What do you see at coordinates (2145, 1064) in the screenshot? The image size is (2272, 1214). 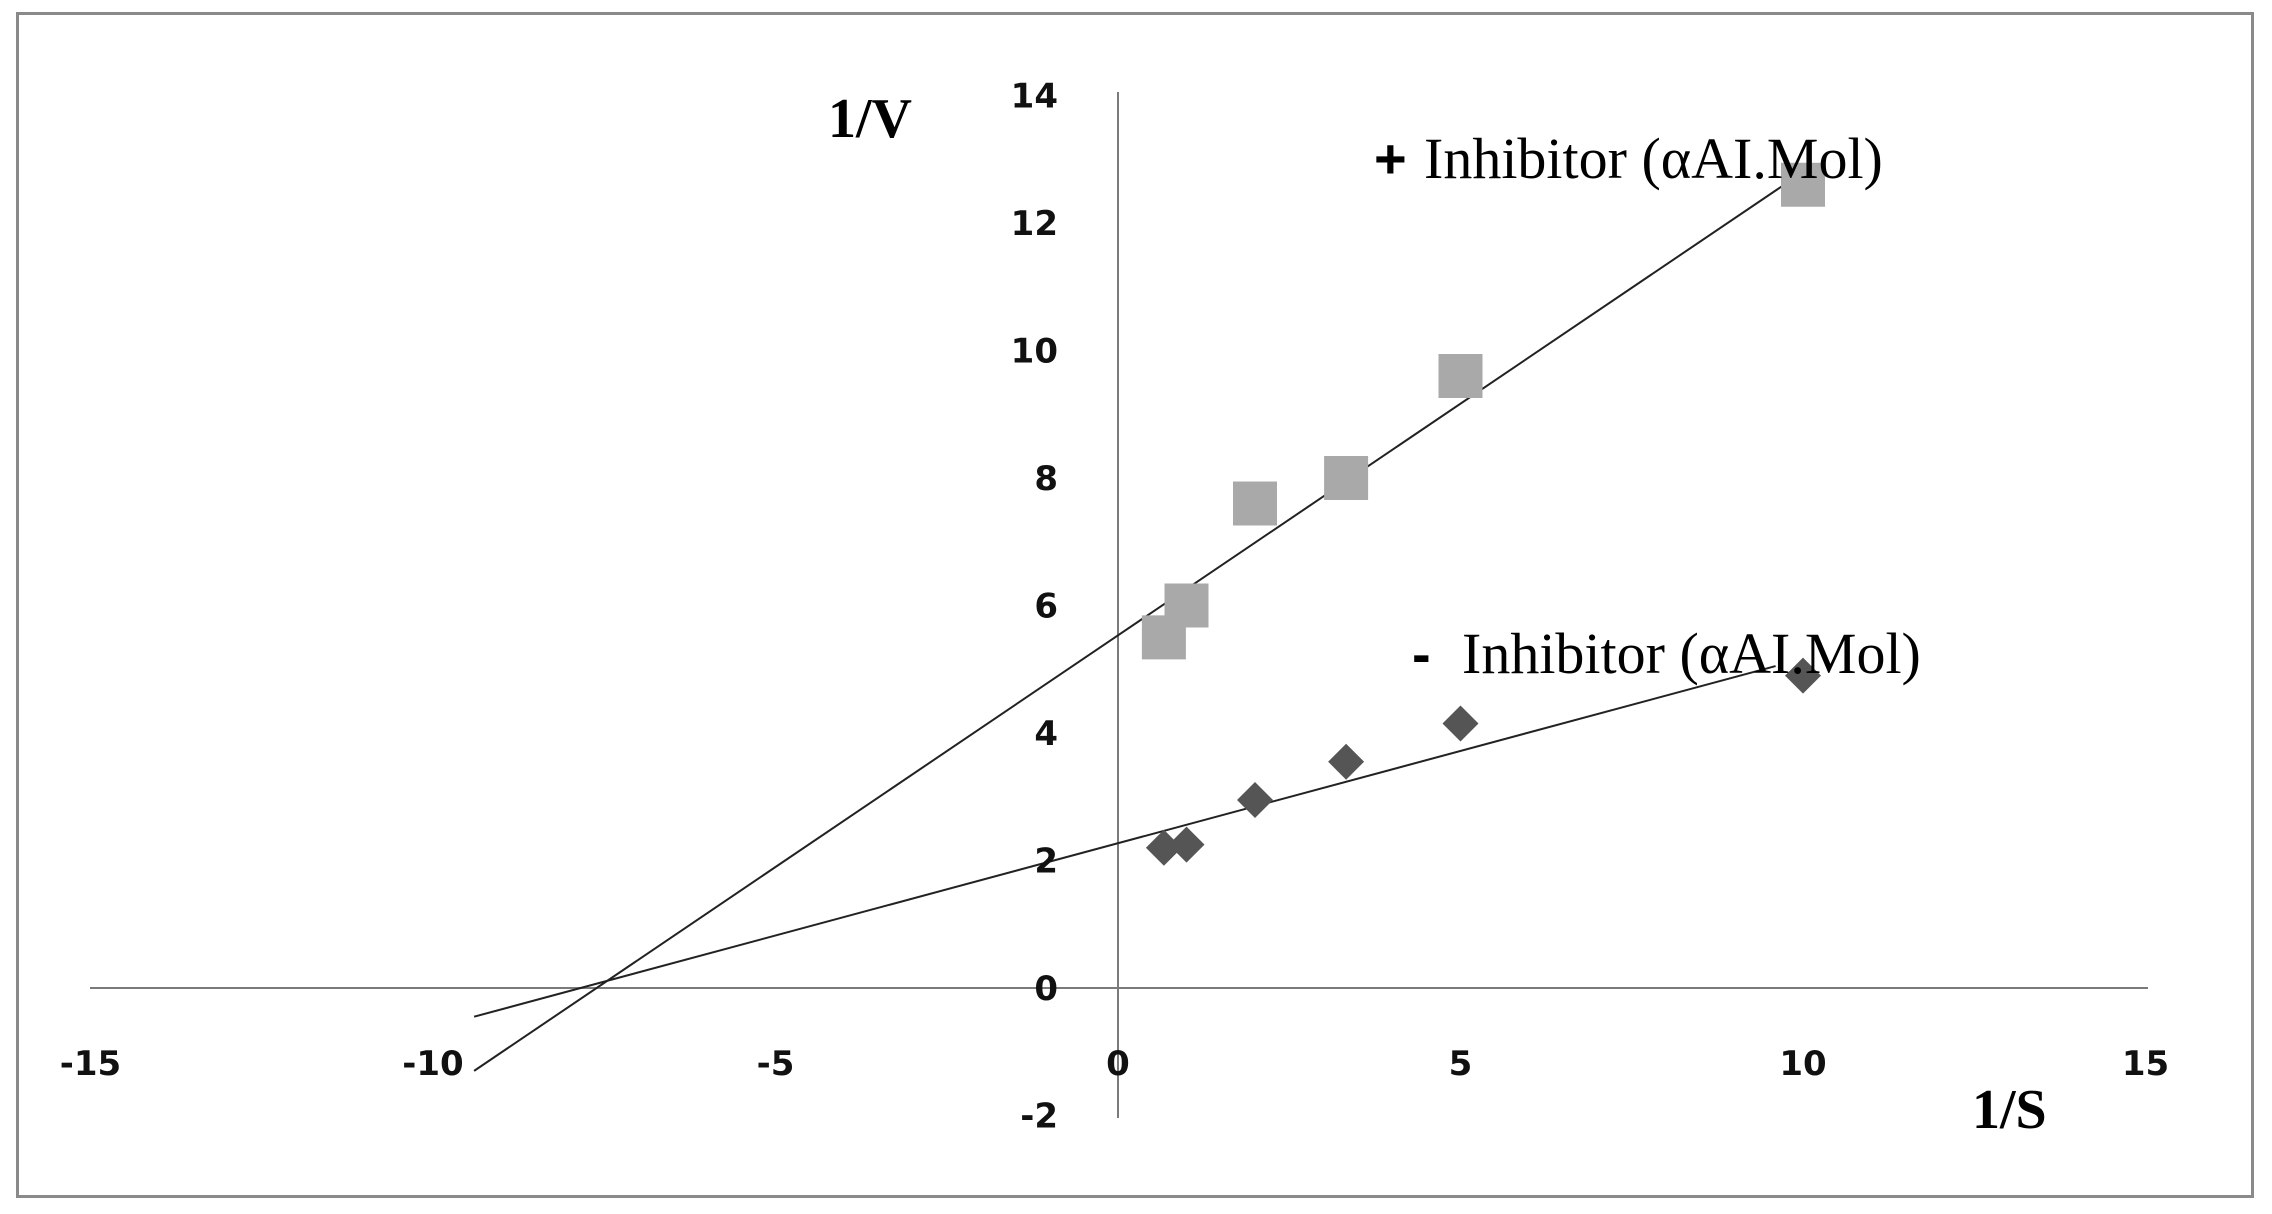 I see `x-tick-label: 15` at bounding box center [2145, 1064].